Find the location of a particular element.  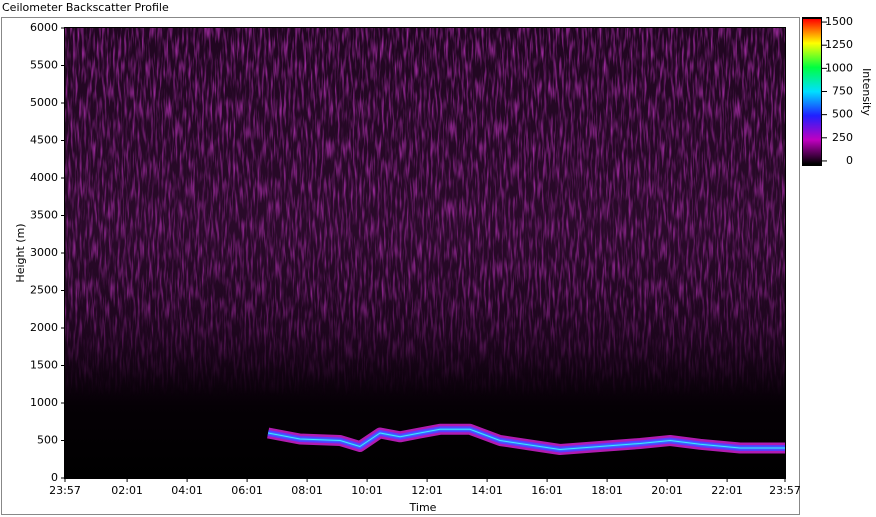

y-tick-label: 5000 is located at coordinates (44, 102).